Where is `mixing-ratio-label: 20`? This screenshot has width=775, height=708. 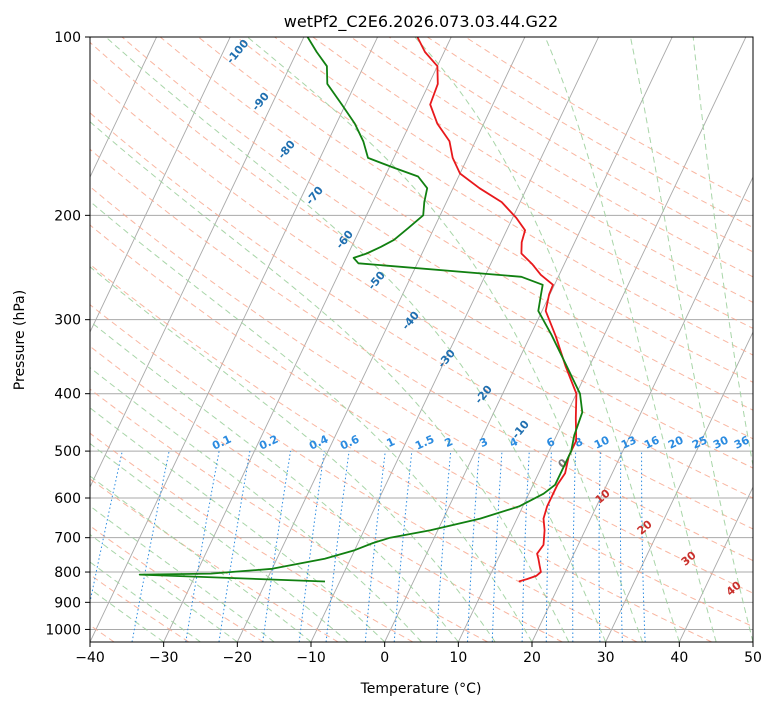 mixing-ratio-label: 20 is located at coordinates (676, 442).